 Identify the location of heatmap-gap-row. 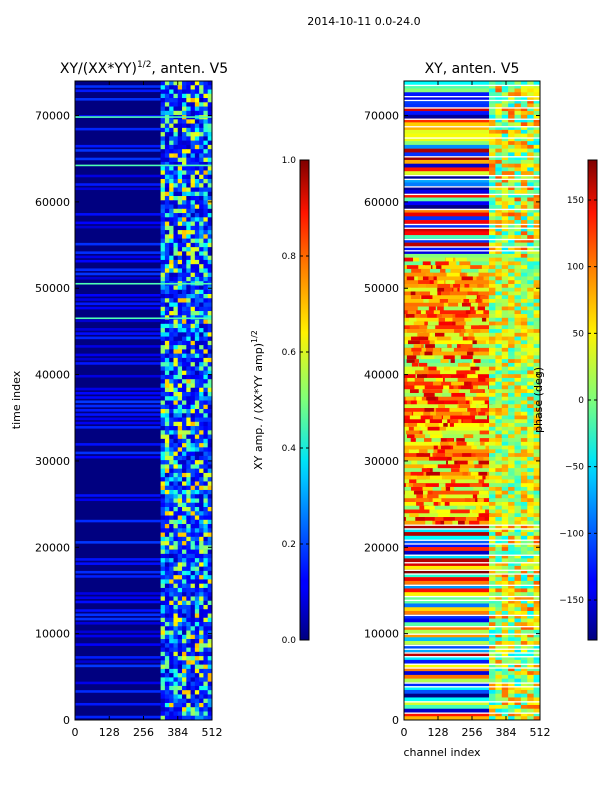
(472, 600).